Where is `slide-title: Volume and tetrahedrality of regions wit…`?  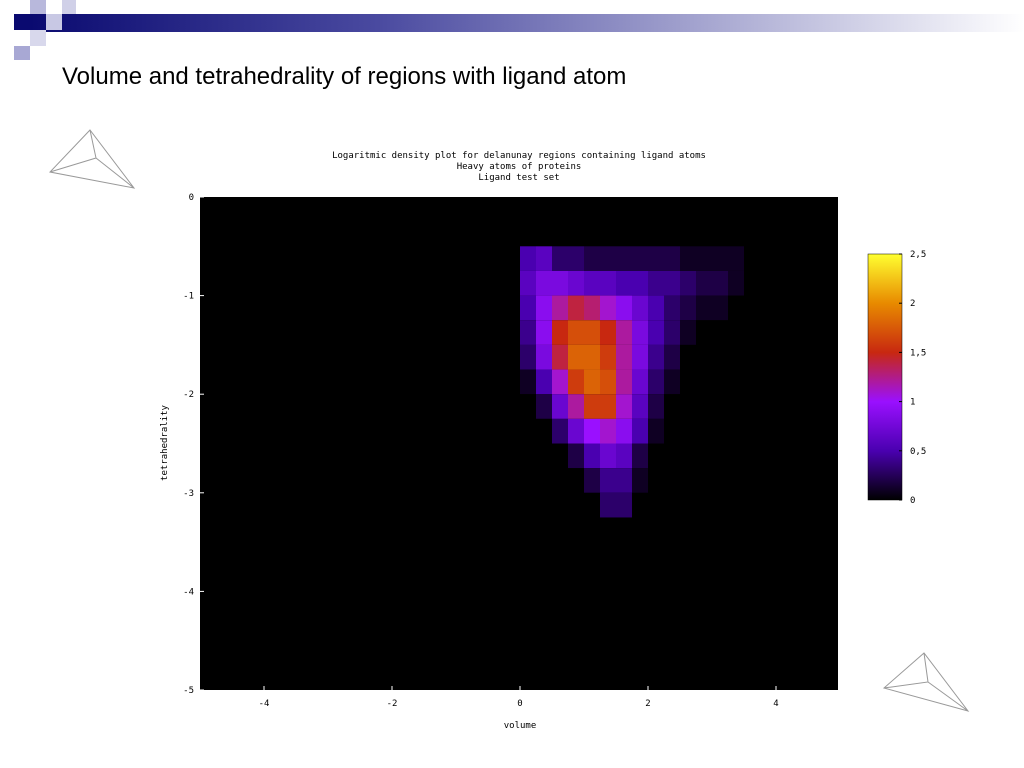
slide-title: Volume and tetrahedrality of regions wit… is located at coordinates (344, 76).